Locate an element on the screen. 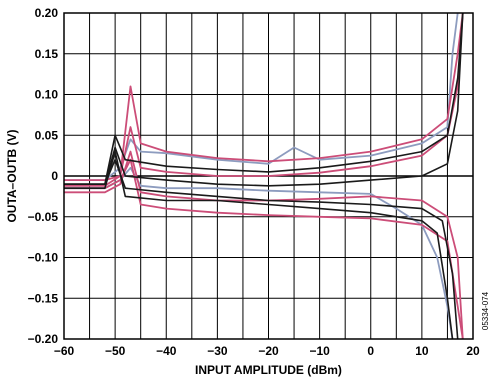  y-tick-label: −0.20 is located at coordinates (43, 339).